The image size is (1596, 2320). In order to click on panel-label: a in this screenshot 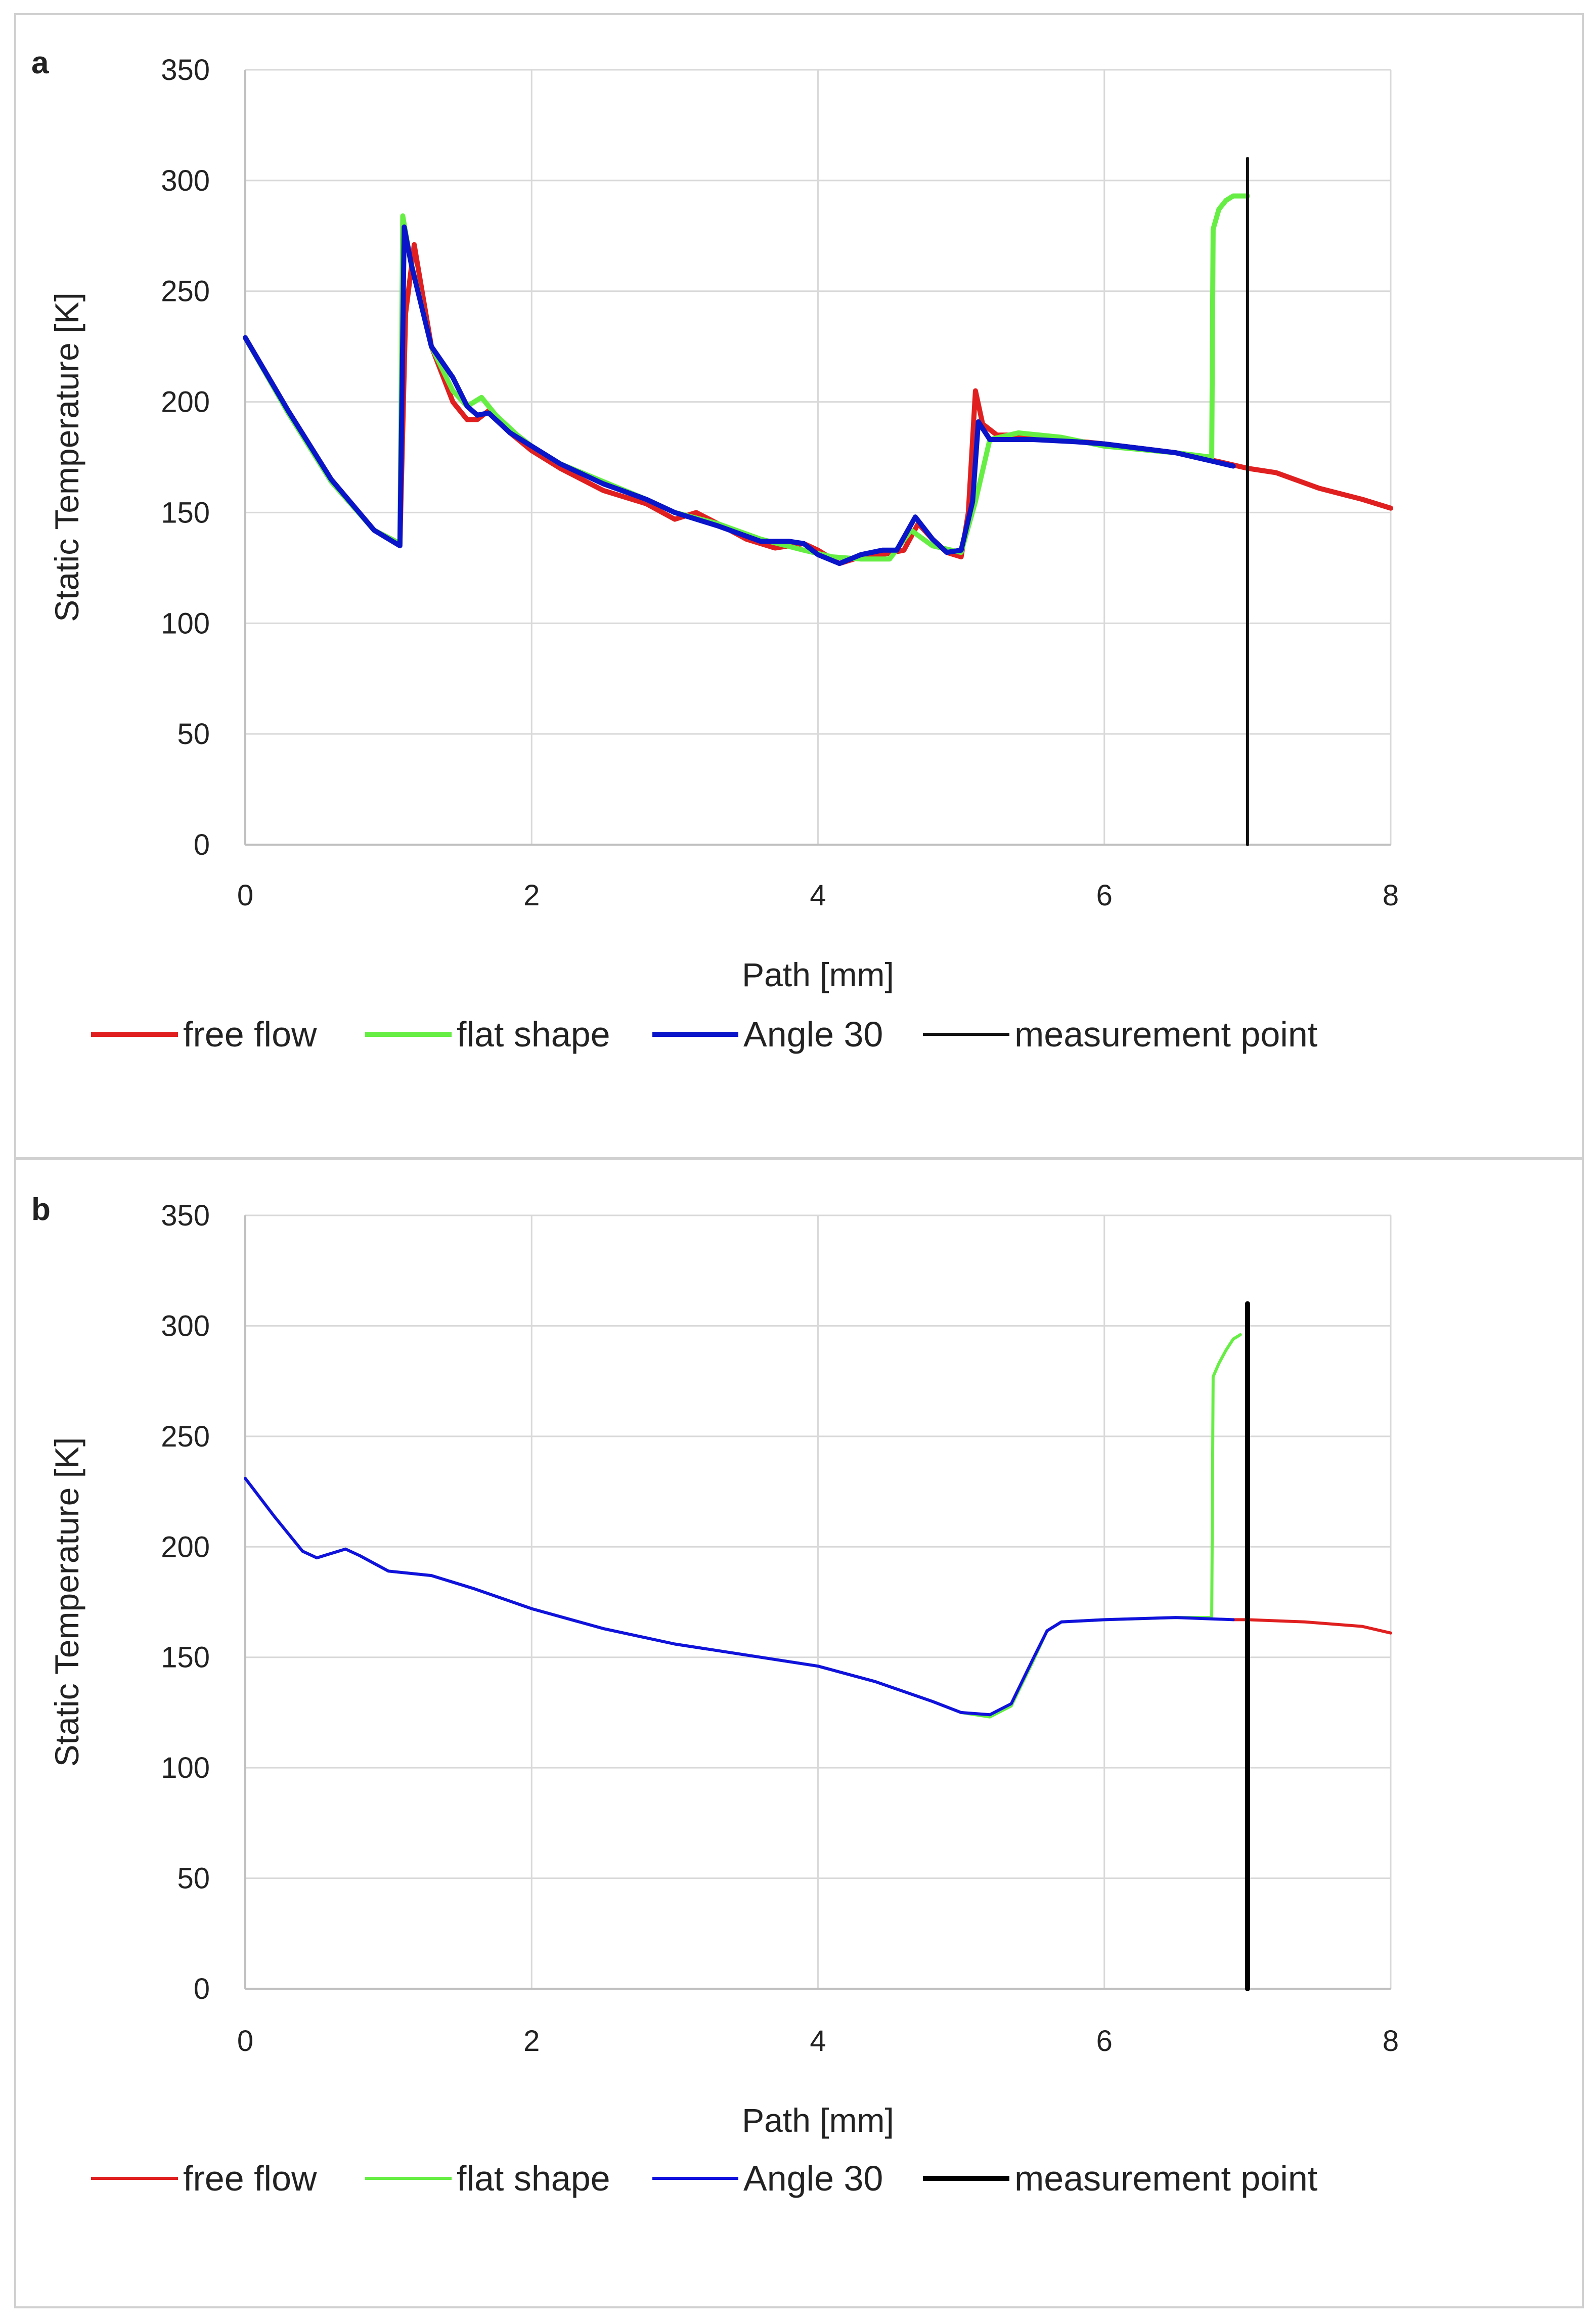, I will do `click(40, 63)`.